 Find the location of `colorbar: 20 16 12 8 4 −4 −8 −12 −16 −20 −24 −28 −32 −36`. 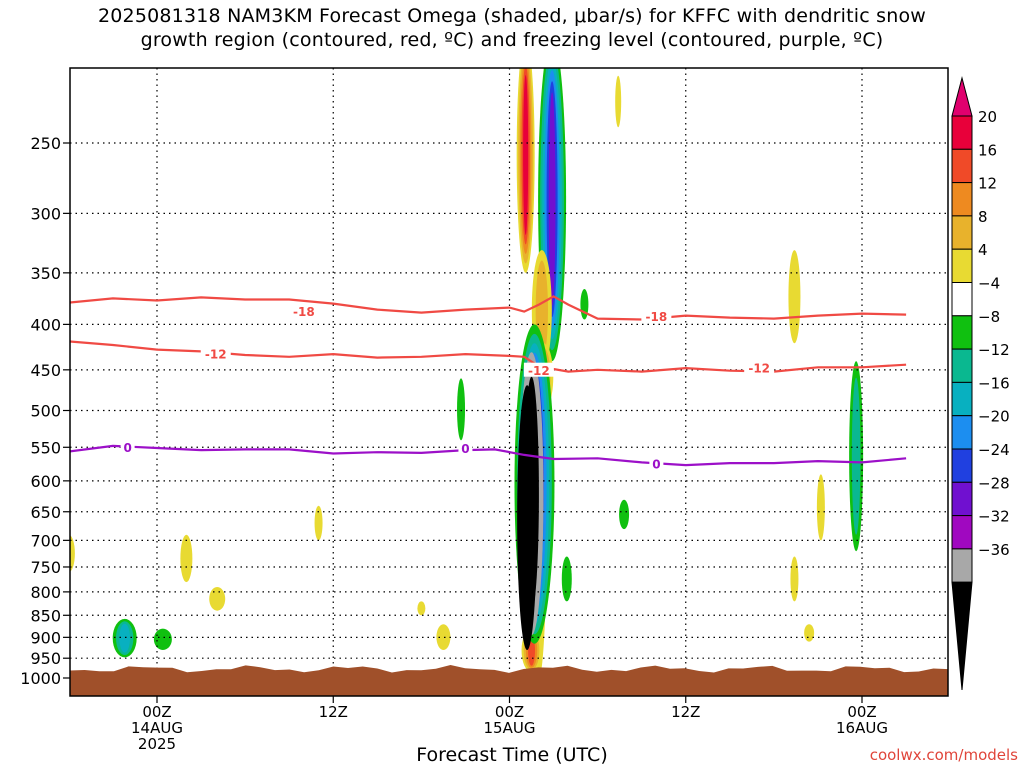

colorbar: 20 16 12 8 4 −4 −8 −12 −16 −20 −24 −28 −32 −36 is located at coordinates (980, 383).